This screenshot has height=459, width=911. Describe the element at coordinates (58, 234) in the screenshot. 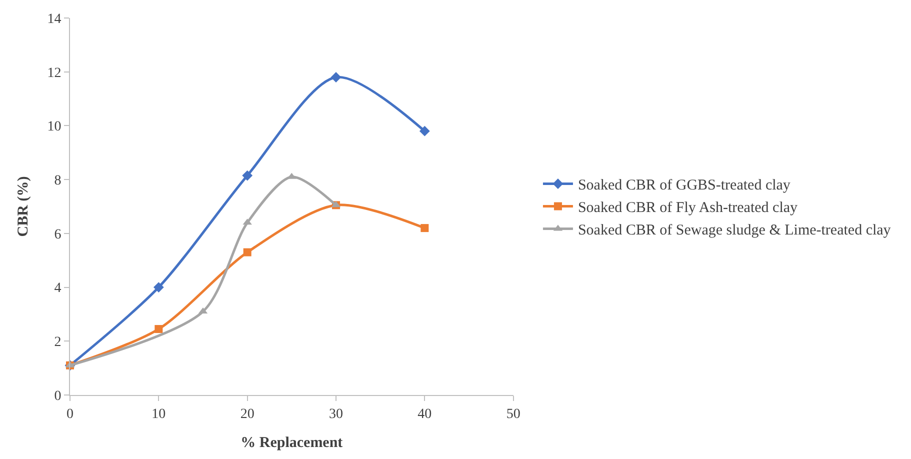

I see `y-tick-label: 6` at that location.